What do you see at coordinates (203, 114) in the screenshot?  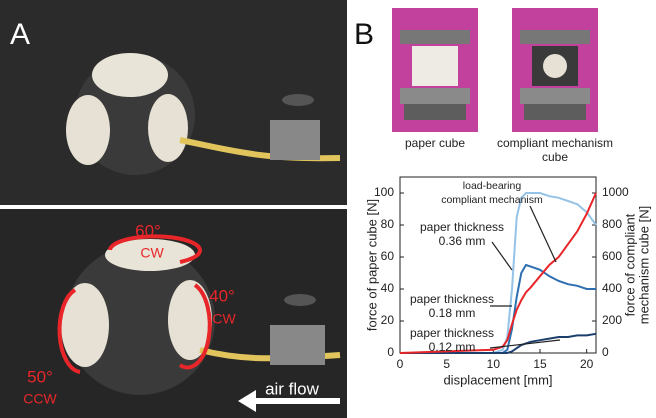 I see `cube-top` at bounding box center [203, 114].